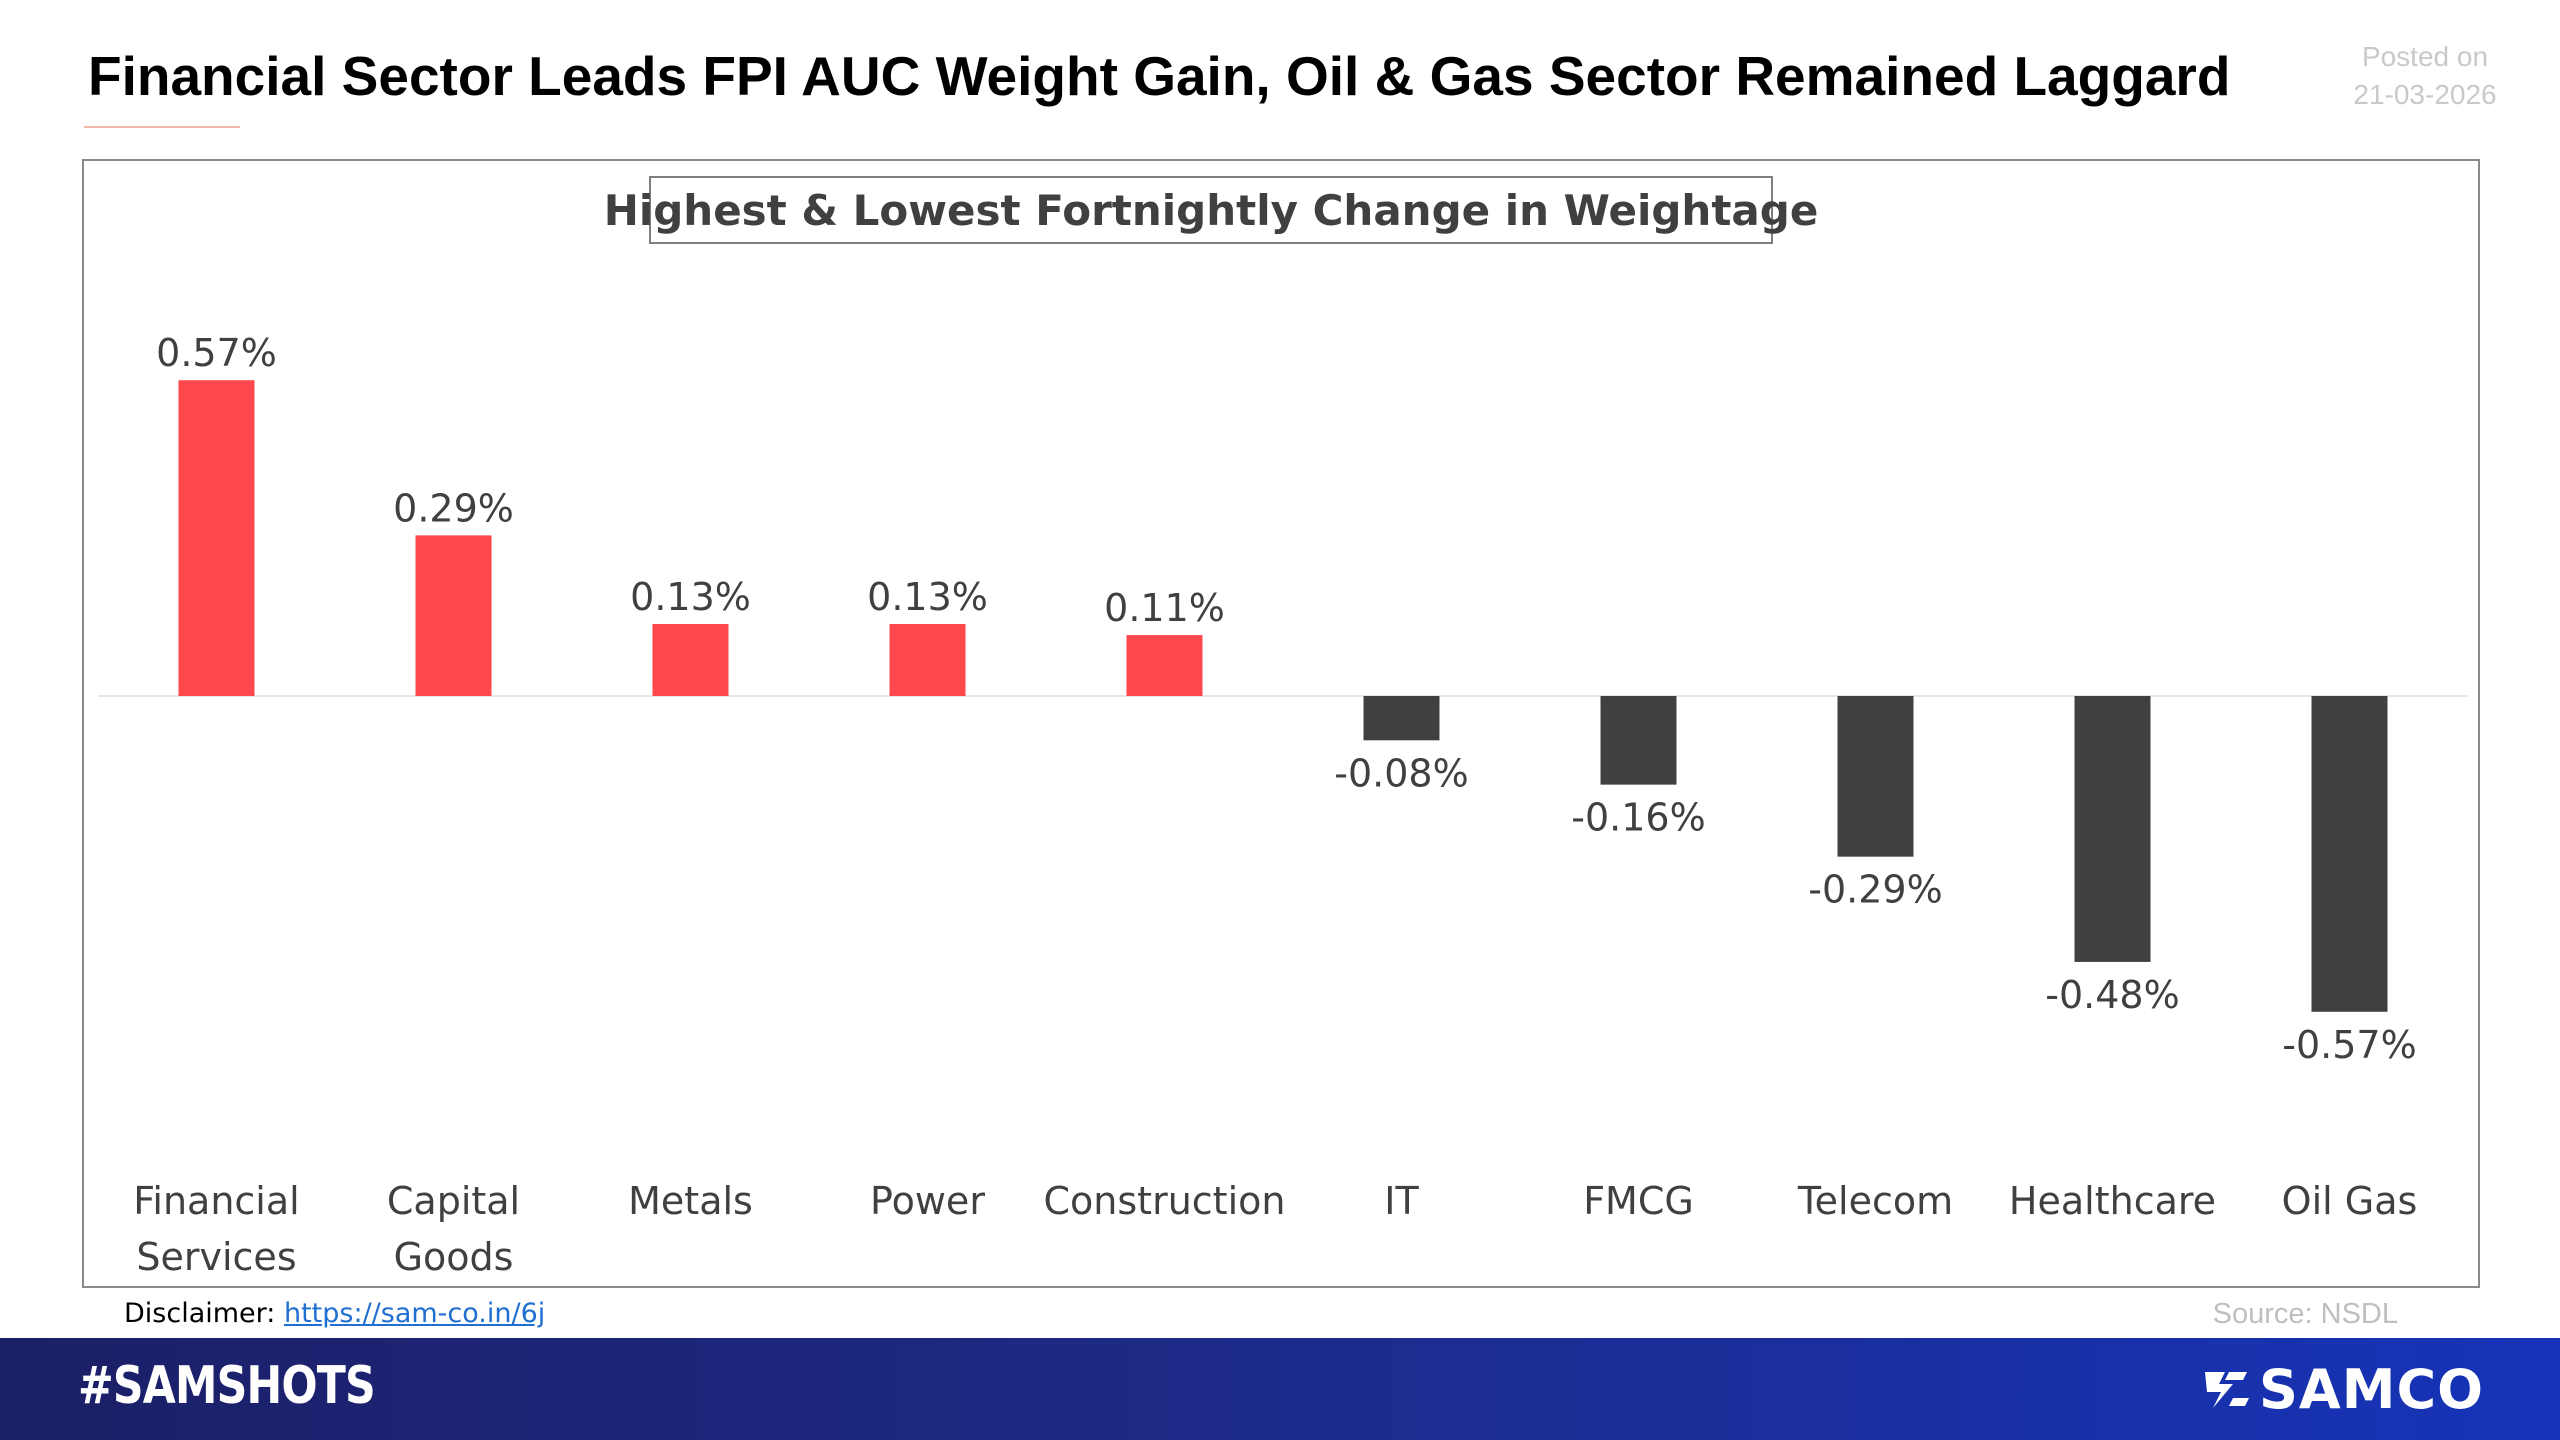 Image resolution: width=2560 pixels, height=1440 pixels. I want to click on bar-healthcare, so click(2112, 829).